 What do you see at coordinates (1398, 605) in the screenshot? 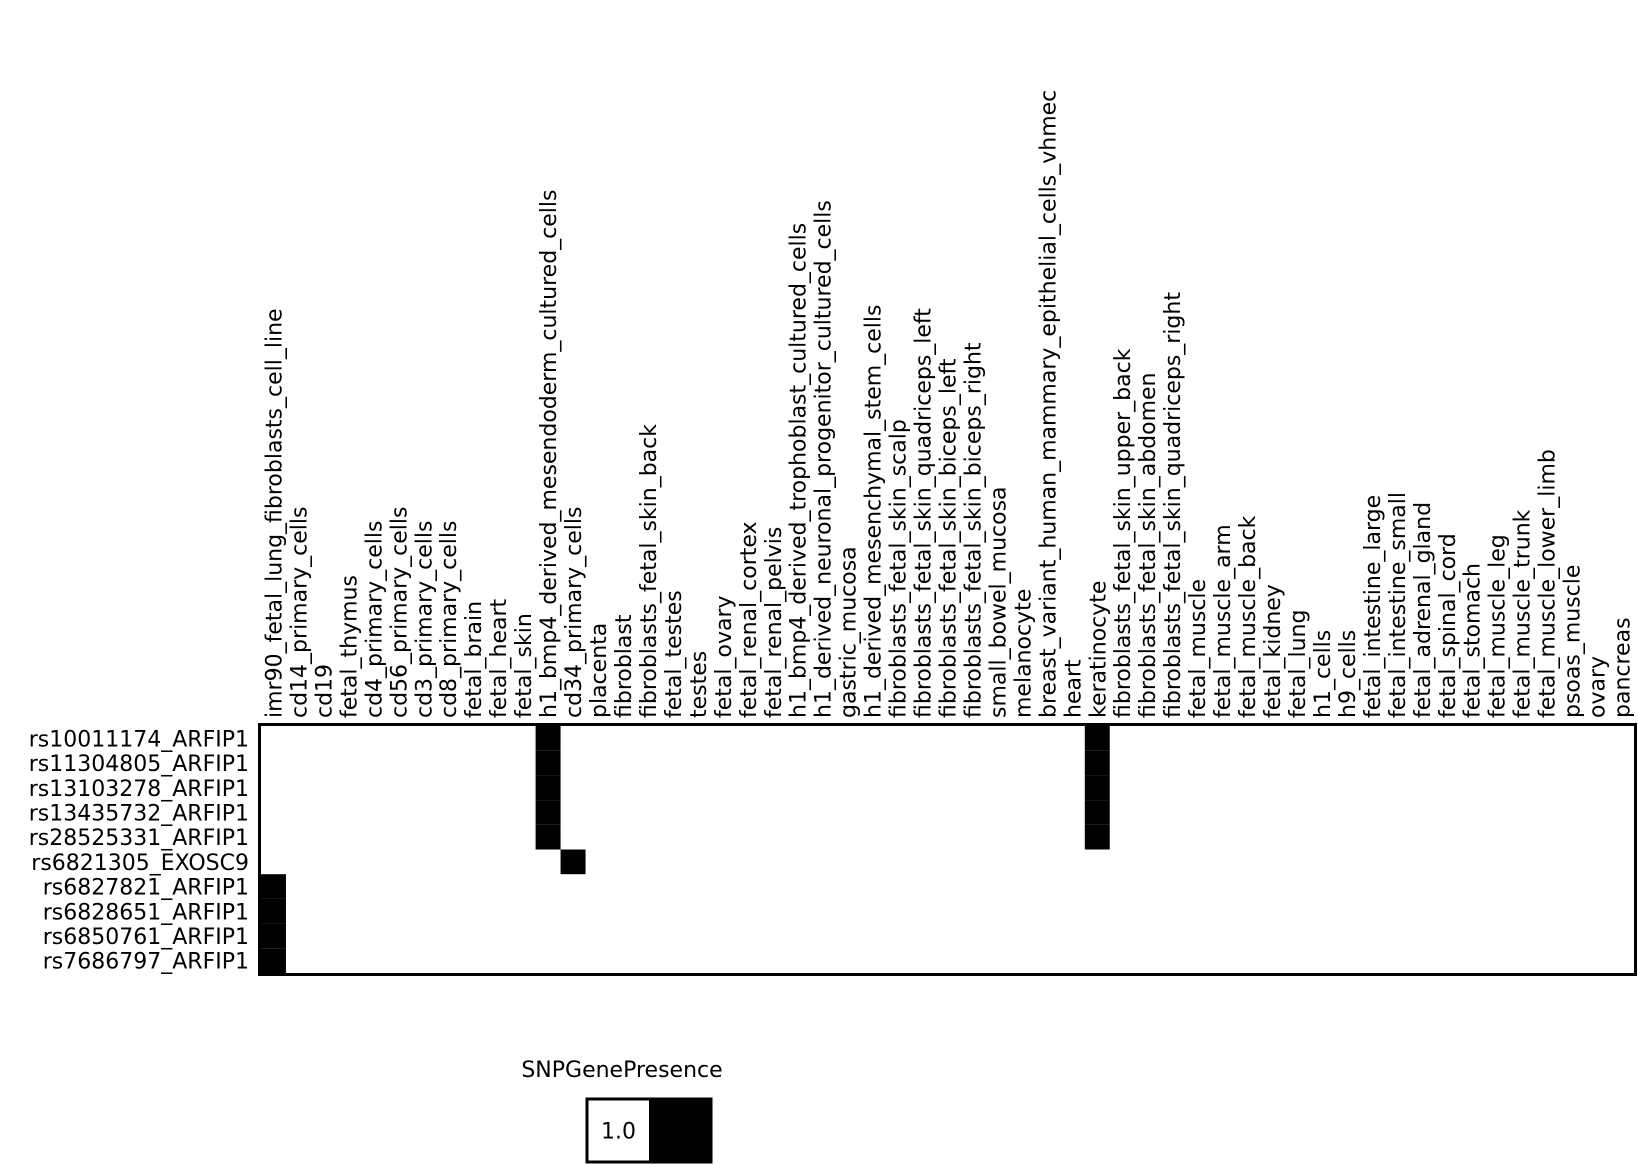
I see `column-label: fetal_intestine_small` at bounding box center [1398, 605].